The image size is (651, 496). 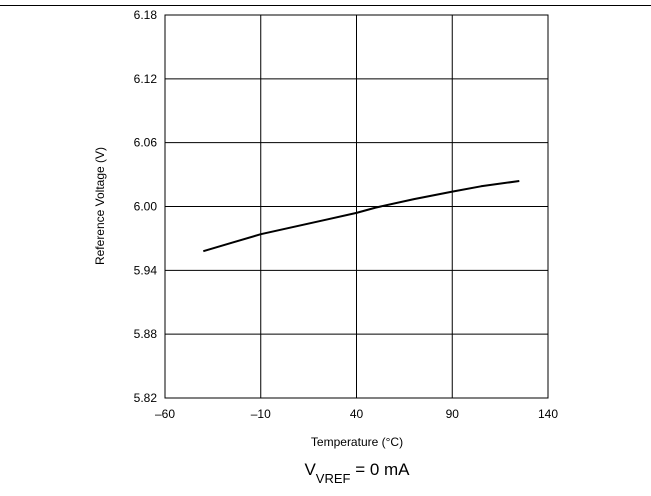 I want to click on y-tick-label: 5.82, so click(x=146, y=398).